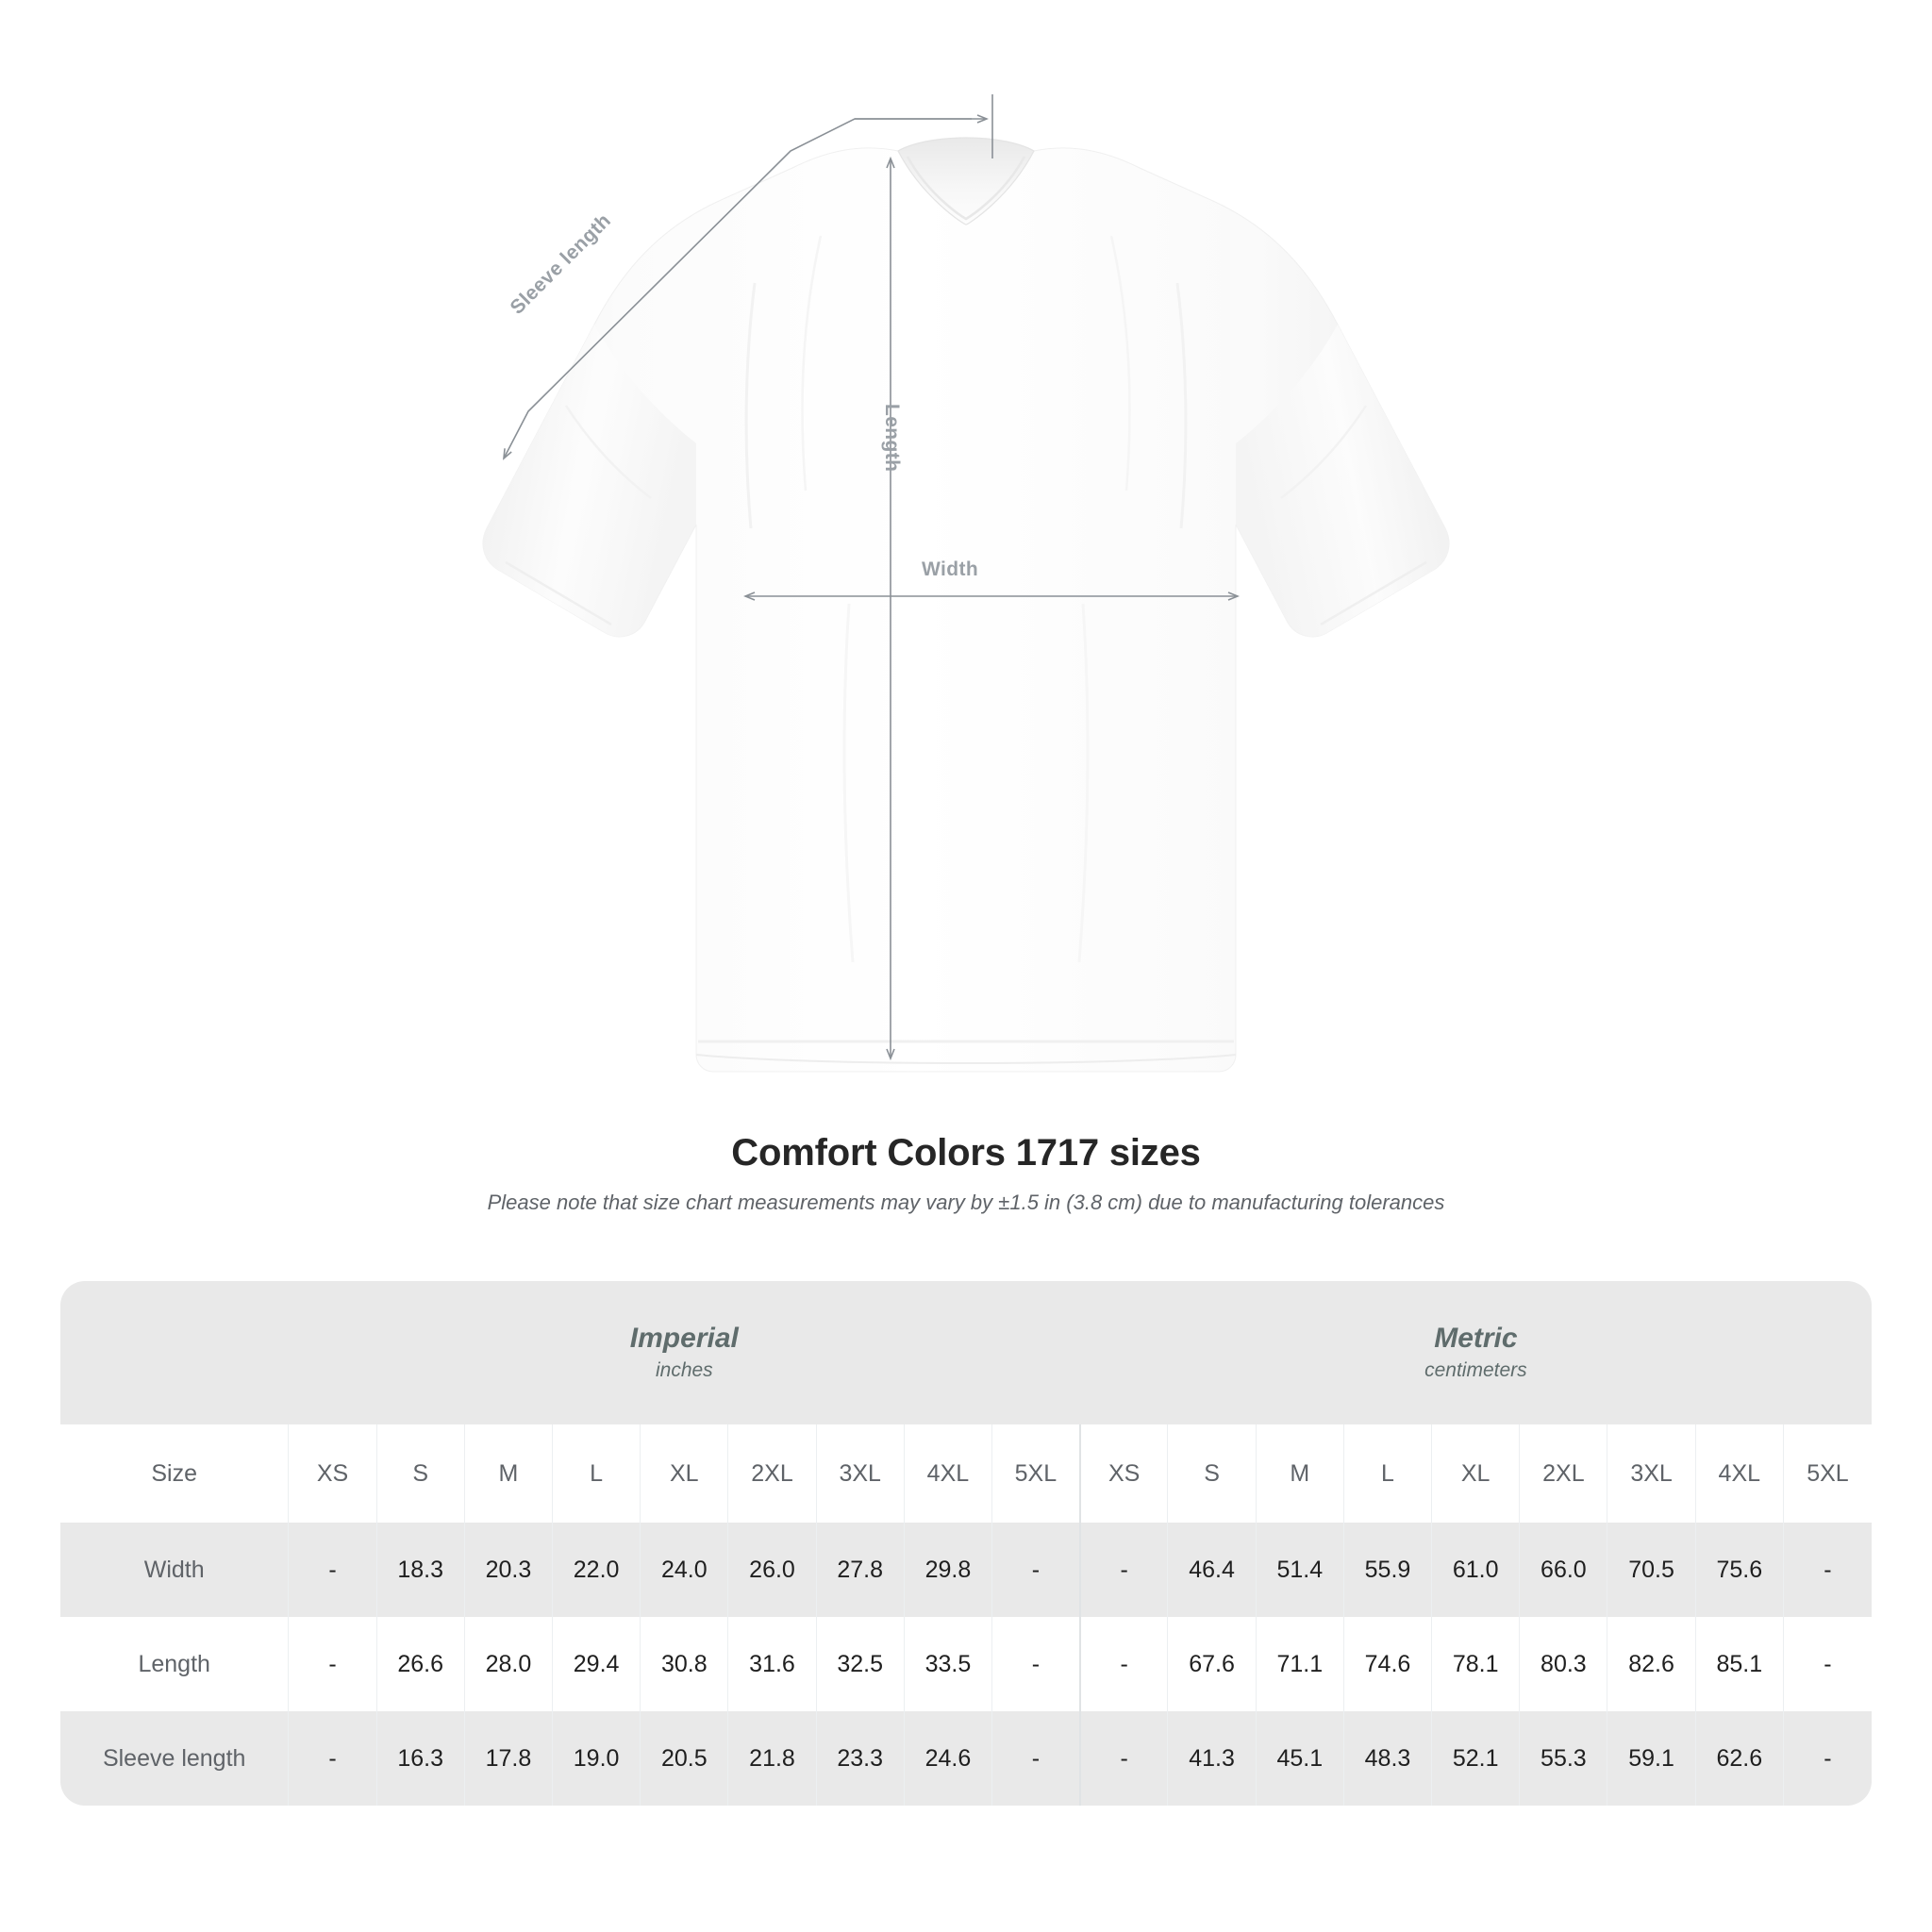 This screenshot has height=1932, width=1932. I want to click on cell-width-imperial-s: 18.3, so click(420, 1570).